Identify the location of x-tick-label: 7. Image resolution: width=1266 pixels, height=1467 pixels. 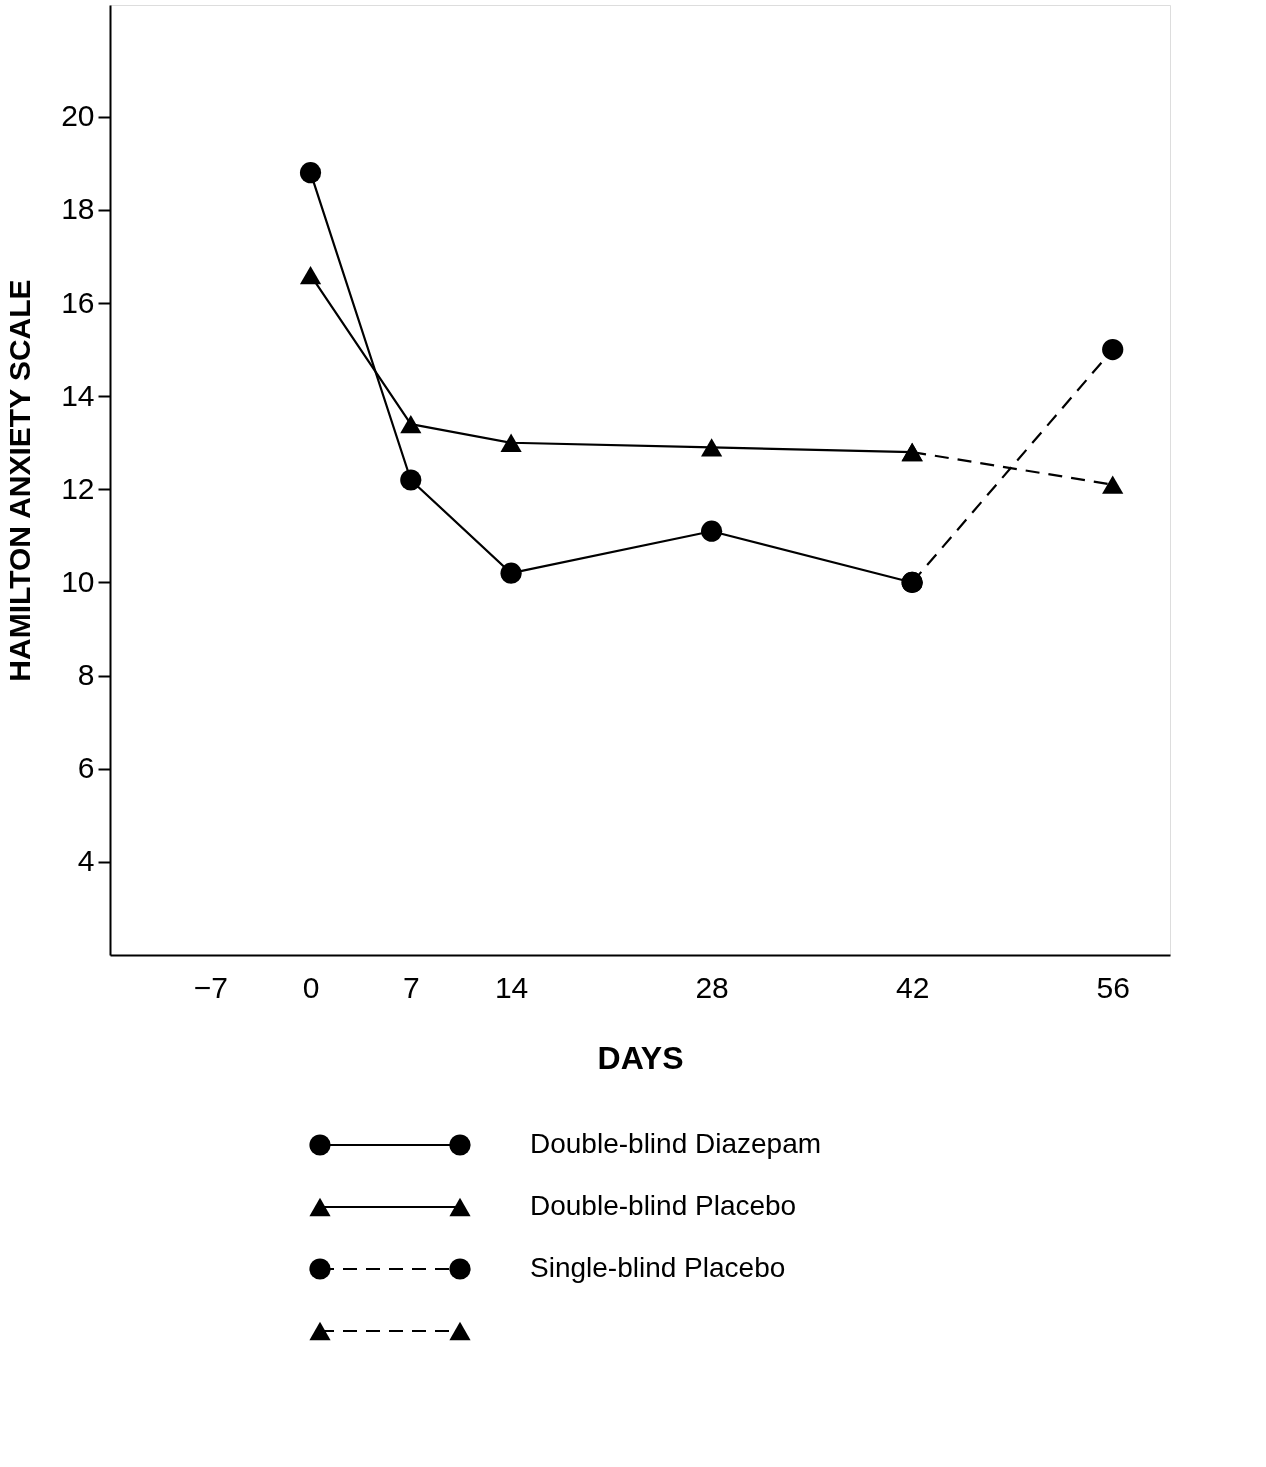
(411, 987).